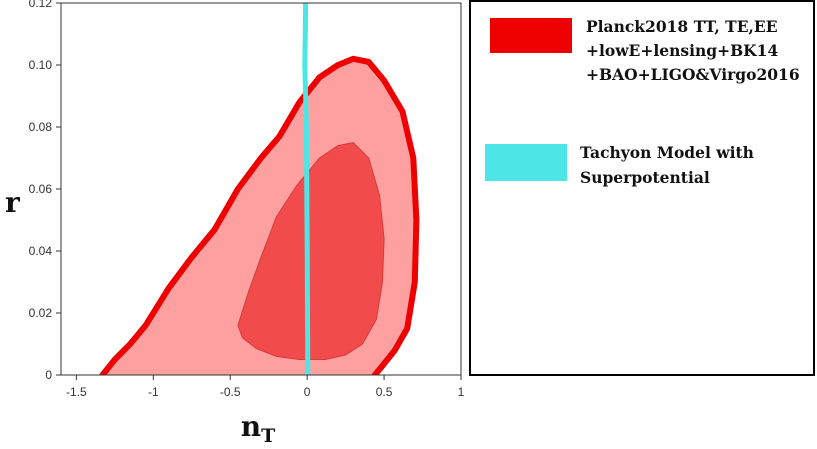 Image resolution: width=817 pixels, height=449 pixels. What do you see at coordinates (230, 392) in the screenshot?
I see `x-tick-label: -0.5` at bounding box center [230, 392].